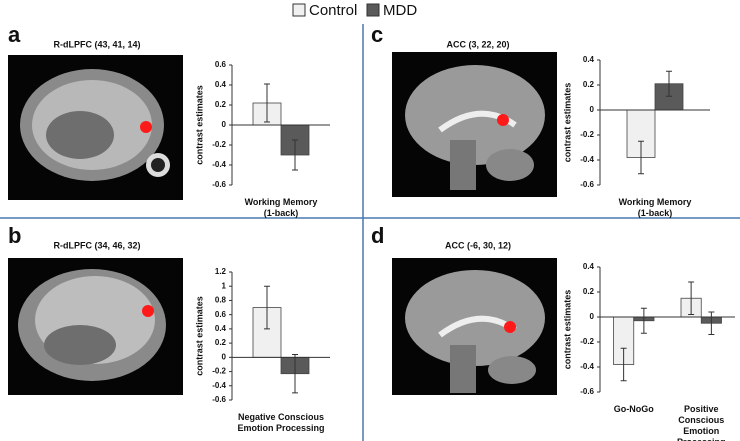  What do you see at coordinates (478, 245) in the screenshot?
I see `region-title: ACC (-6, 30, 12)` at bounding box center [478, 245].